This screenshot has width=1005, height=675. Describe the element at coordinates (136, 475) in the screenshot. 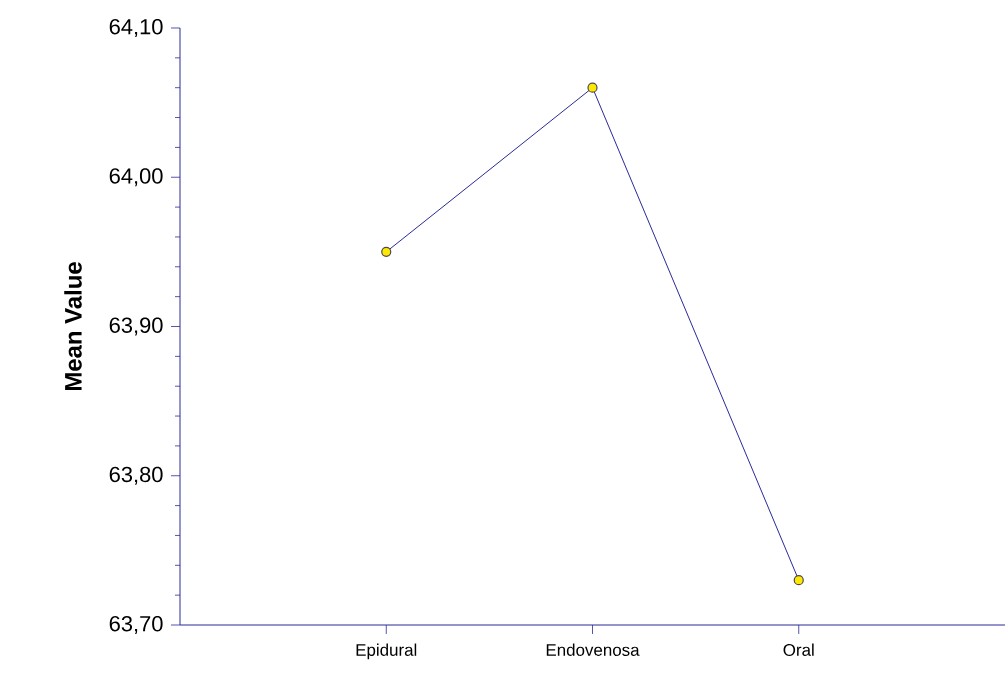

I see `y-tick-label: 63,80` at that location.